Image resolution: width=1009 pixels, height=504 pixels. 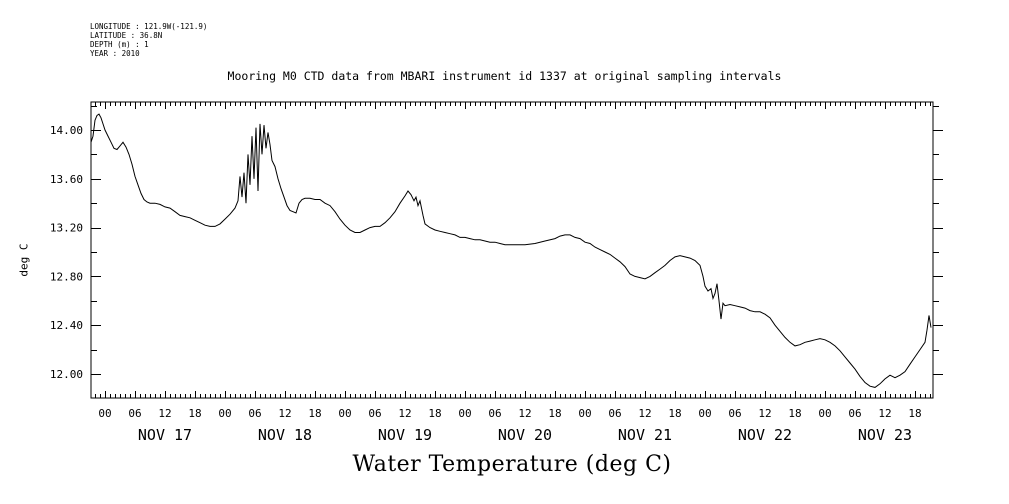 I want to click on y-tick-label: 12.00, so click(x=66, y=374).